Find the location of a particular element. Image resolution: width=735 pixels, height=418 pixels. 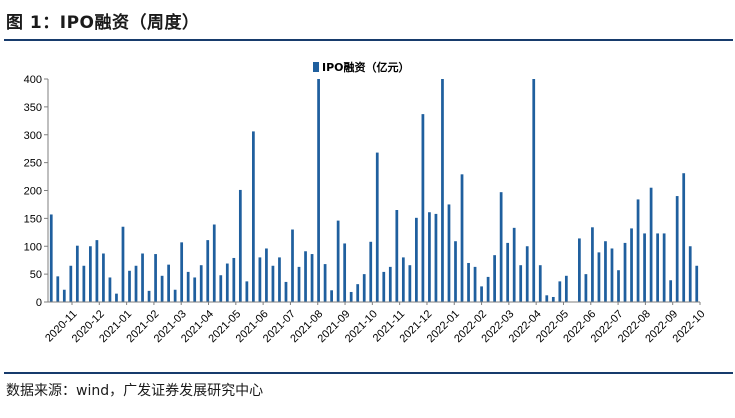

legend-label: IPO融资（亿元） is located at coordinates (366, 67).